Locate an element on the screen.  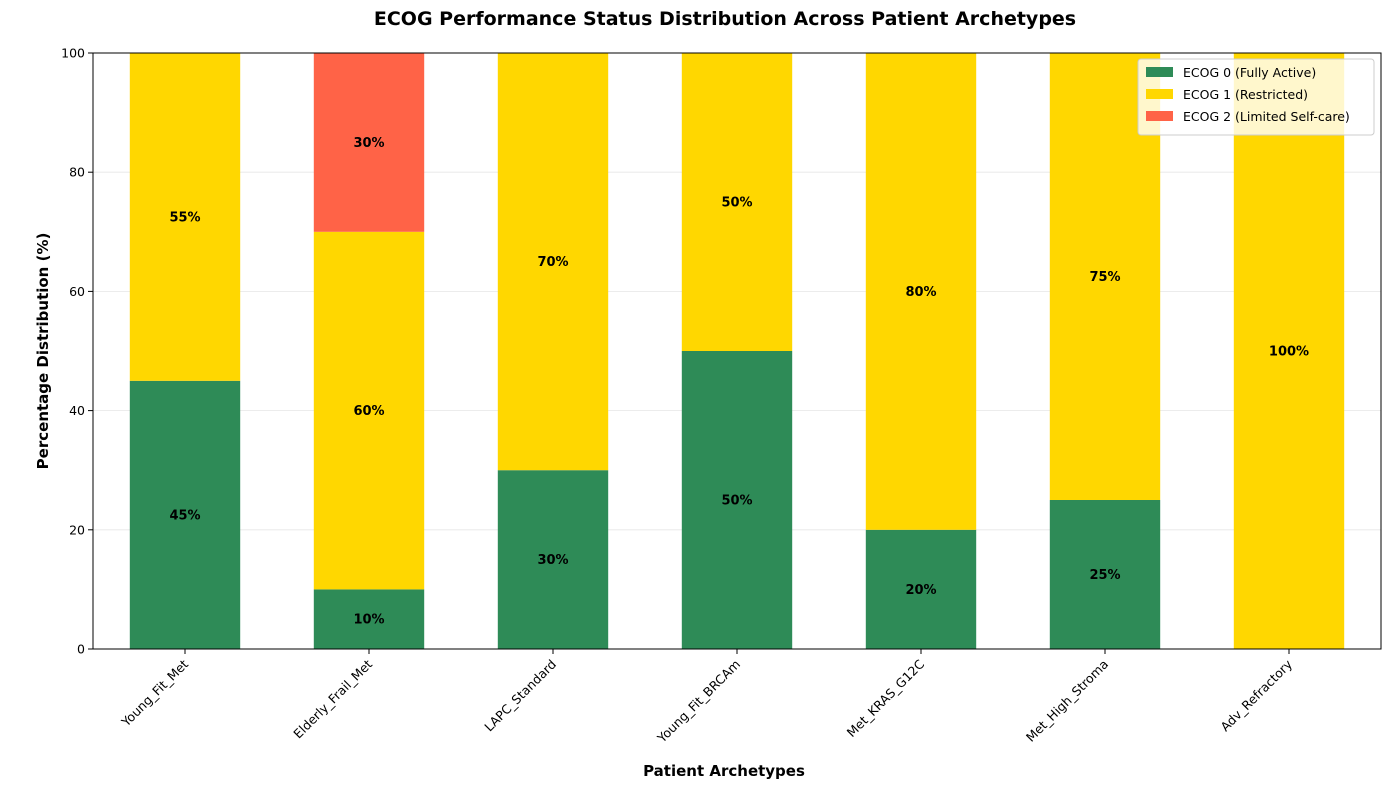
data-label: 25% is located at coordinates (1104, 575).